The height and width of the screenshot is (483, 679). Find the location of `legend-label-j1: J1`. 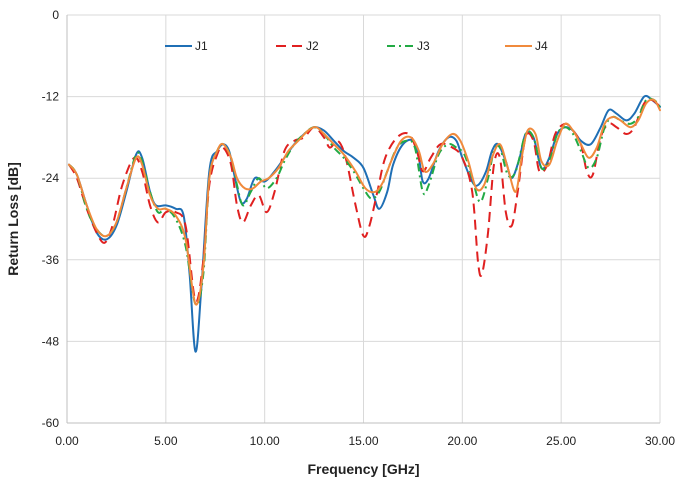

legend-label-j1: J1 is located at coordinates (201, 46).